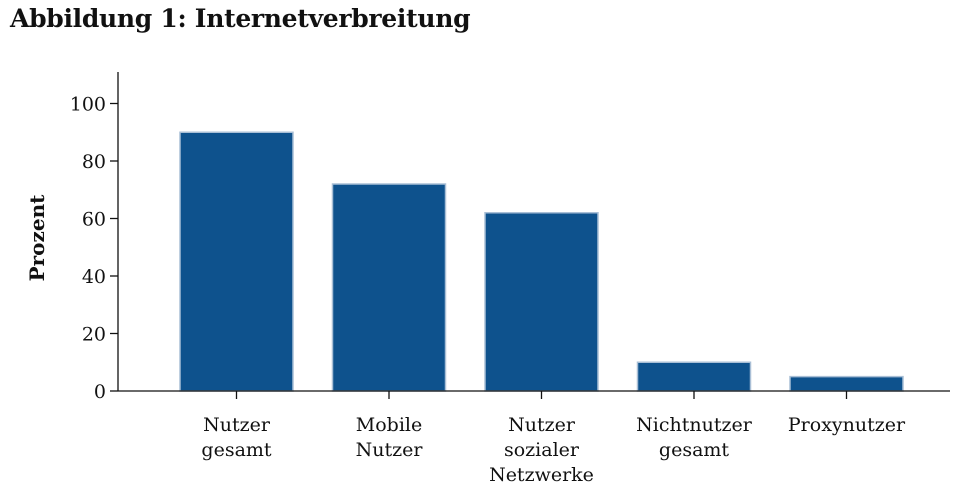  What do you see at coordinates (37, 238) in the screenshot?
I see `y-axis-title: Prozent` at bounding box center [37, 238].